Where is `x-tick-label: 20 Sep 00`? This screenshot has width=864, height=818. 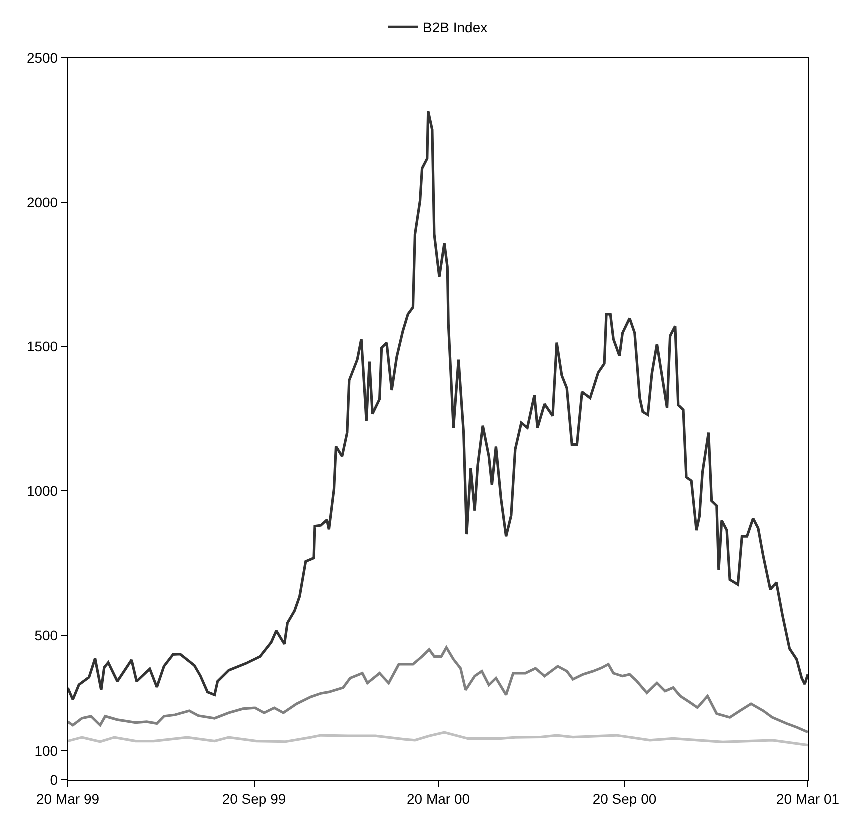 x-tick-label: 20 Sep 00 is located at coordinates (624, 798).